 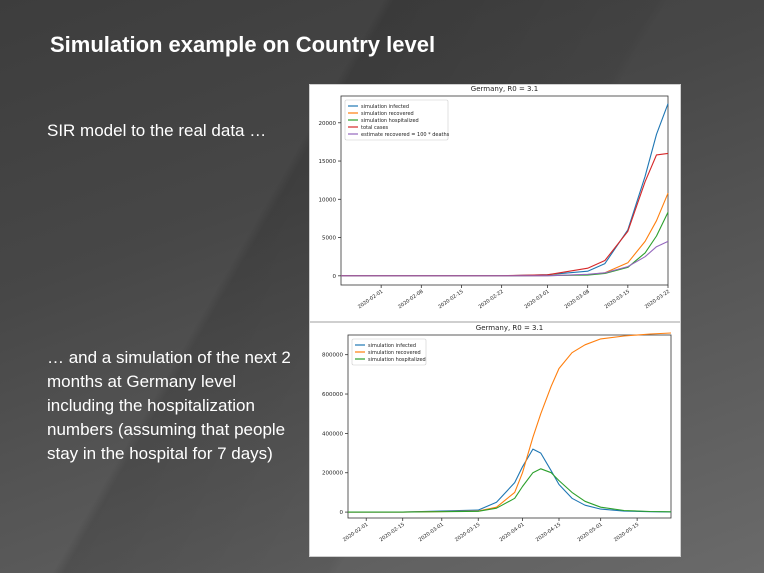 I want to click on chart-2-ytick-label: 600000, so click(x=332, y=395).